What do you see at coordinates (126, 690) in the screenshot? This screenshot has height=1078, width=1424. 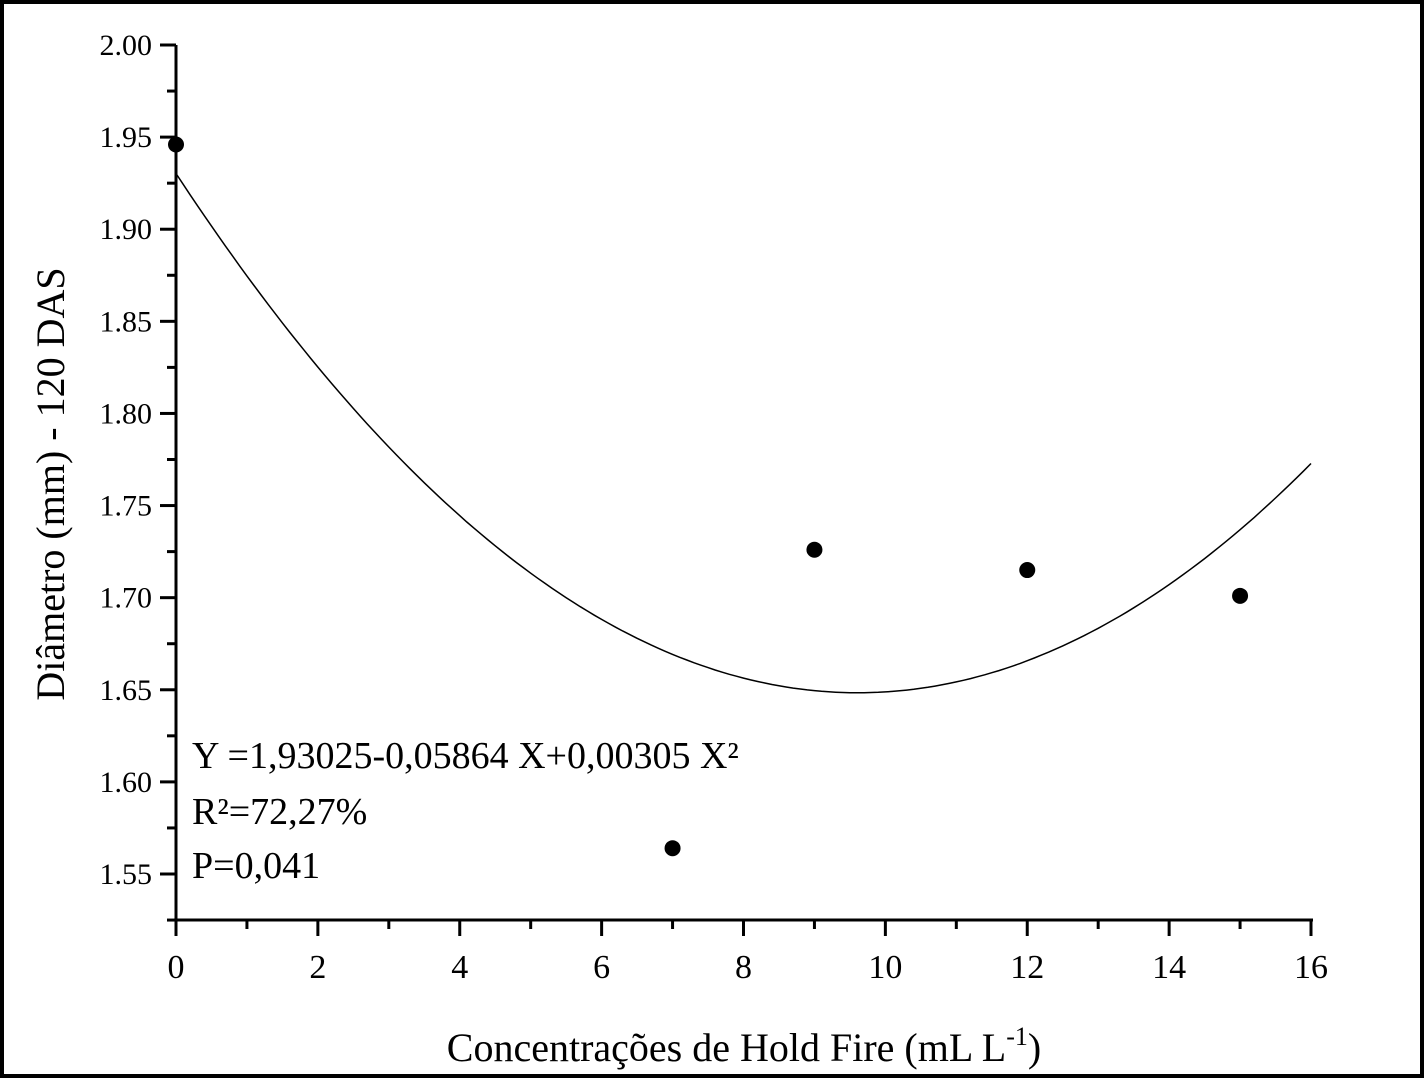 I see `y-tick-label: 1.65` at bounding box center [126, 690].